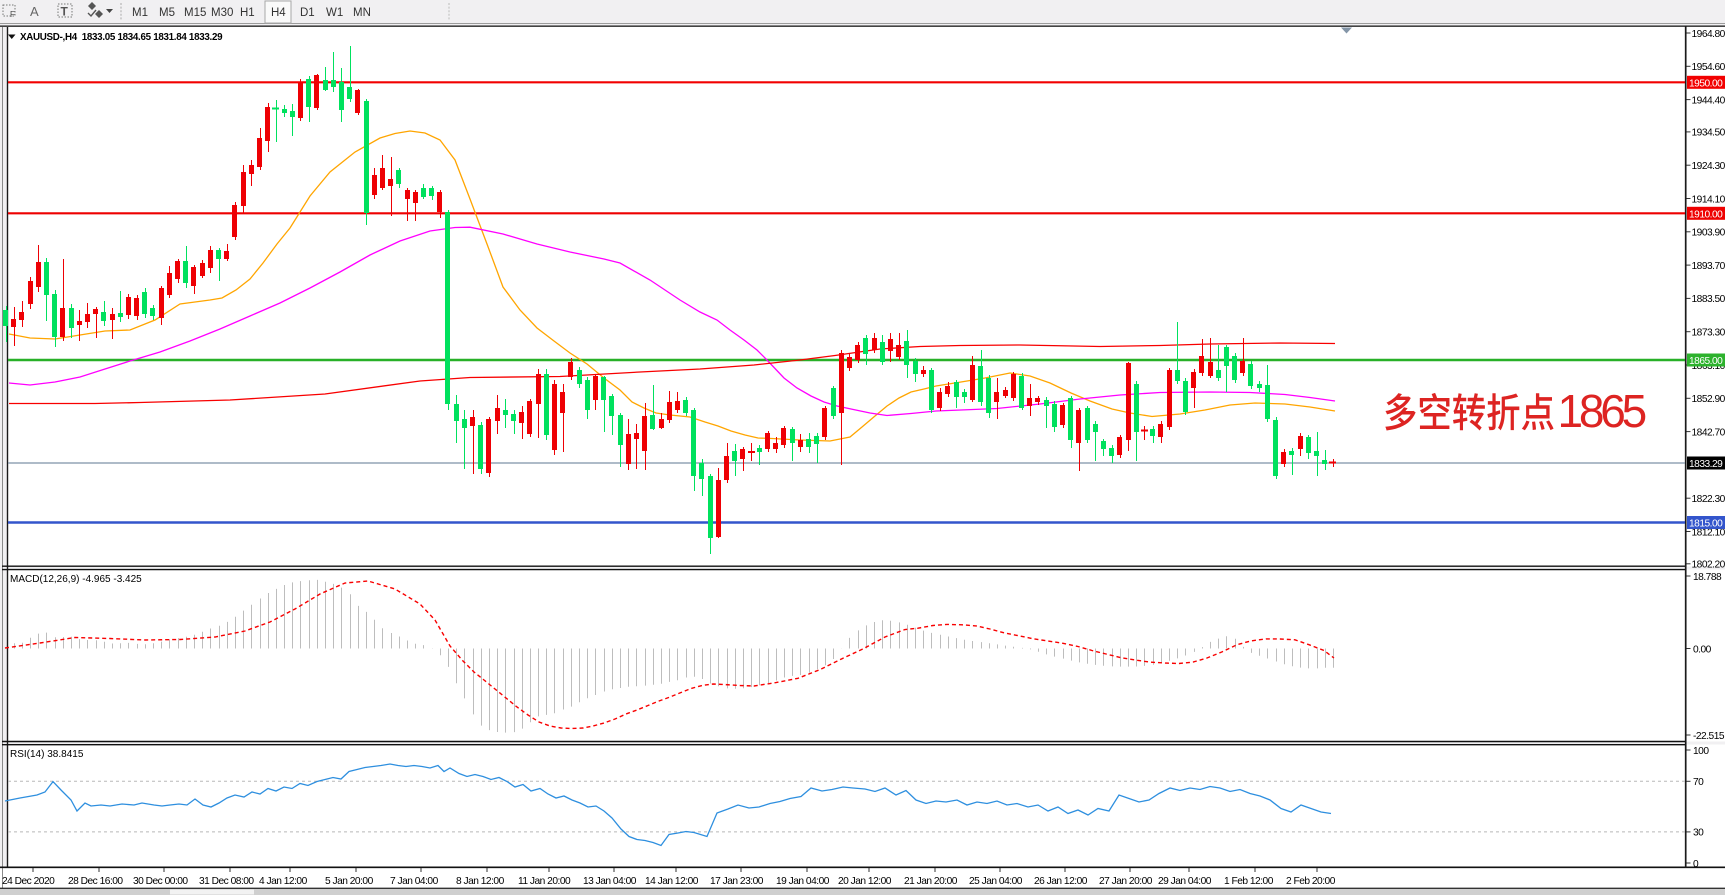 The width and height of the screenshot is (1725, 895). I want to click on svg-text: 1802.20, so click(1708, 565).